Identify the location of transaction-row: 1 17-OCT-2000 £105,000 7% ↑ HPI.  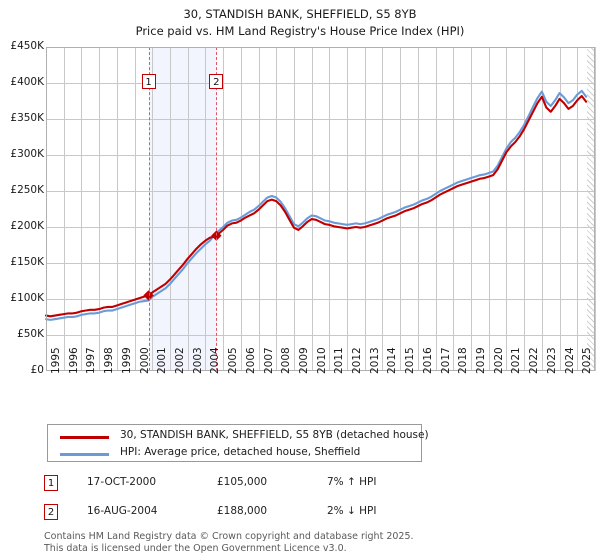
(244, 486).